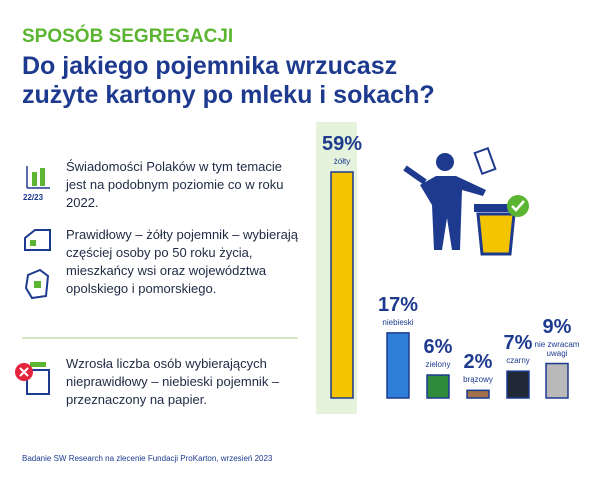 The height and width of the screenshot is (480, 600). I want to click on house-icon, so click(37, 240).